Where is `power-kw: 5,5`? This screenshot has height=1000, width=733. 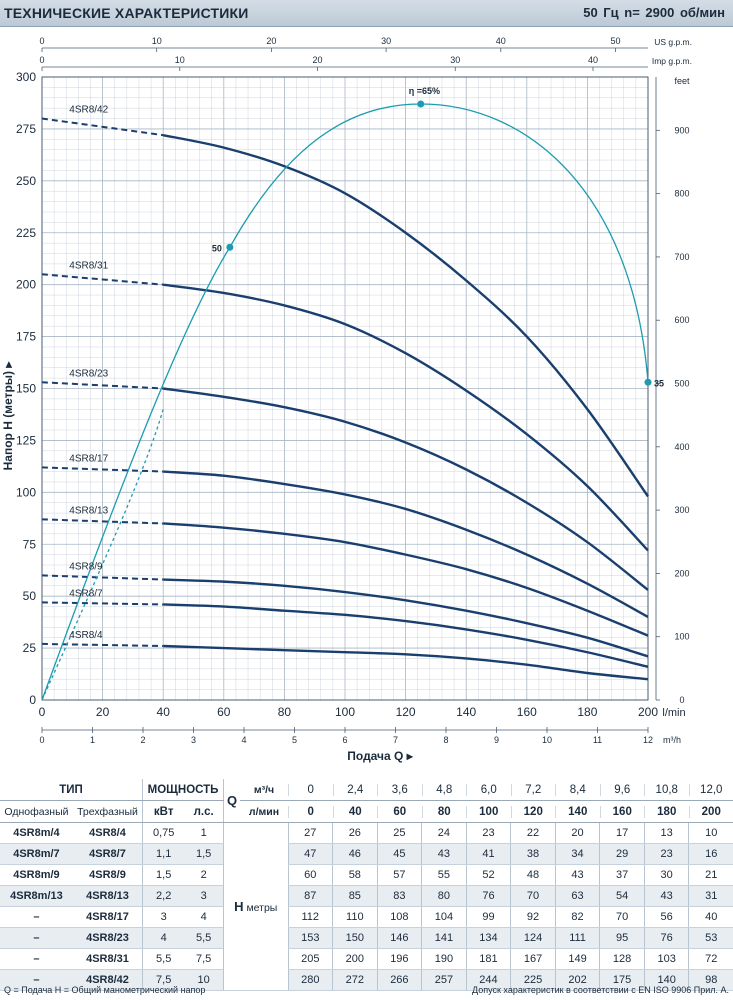 power-kw: 5,5 is located at coordinates (163, 959).